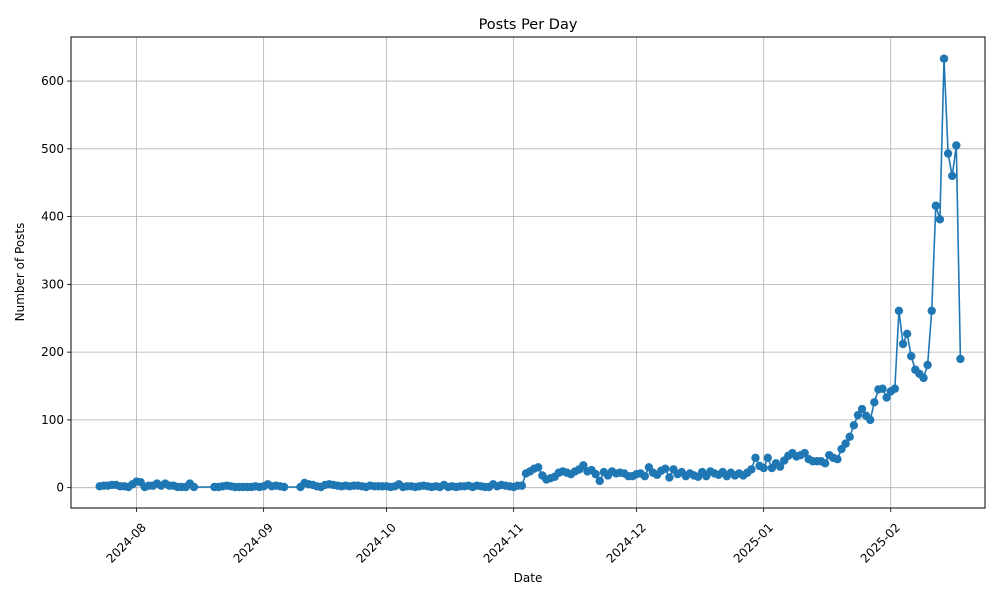 The height and width of the screenshot is (600, 1000). I want to click on x-axis-label: Date, so click(528, 578).